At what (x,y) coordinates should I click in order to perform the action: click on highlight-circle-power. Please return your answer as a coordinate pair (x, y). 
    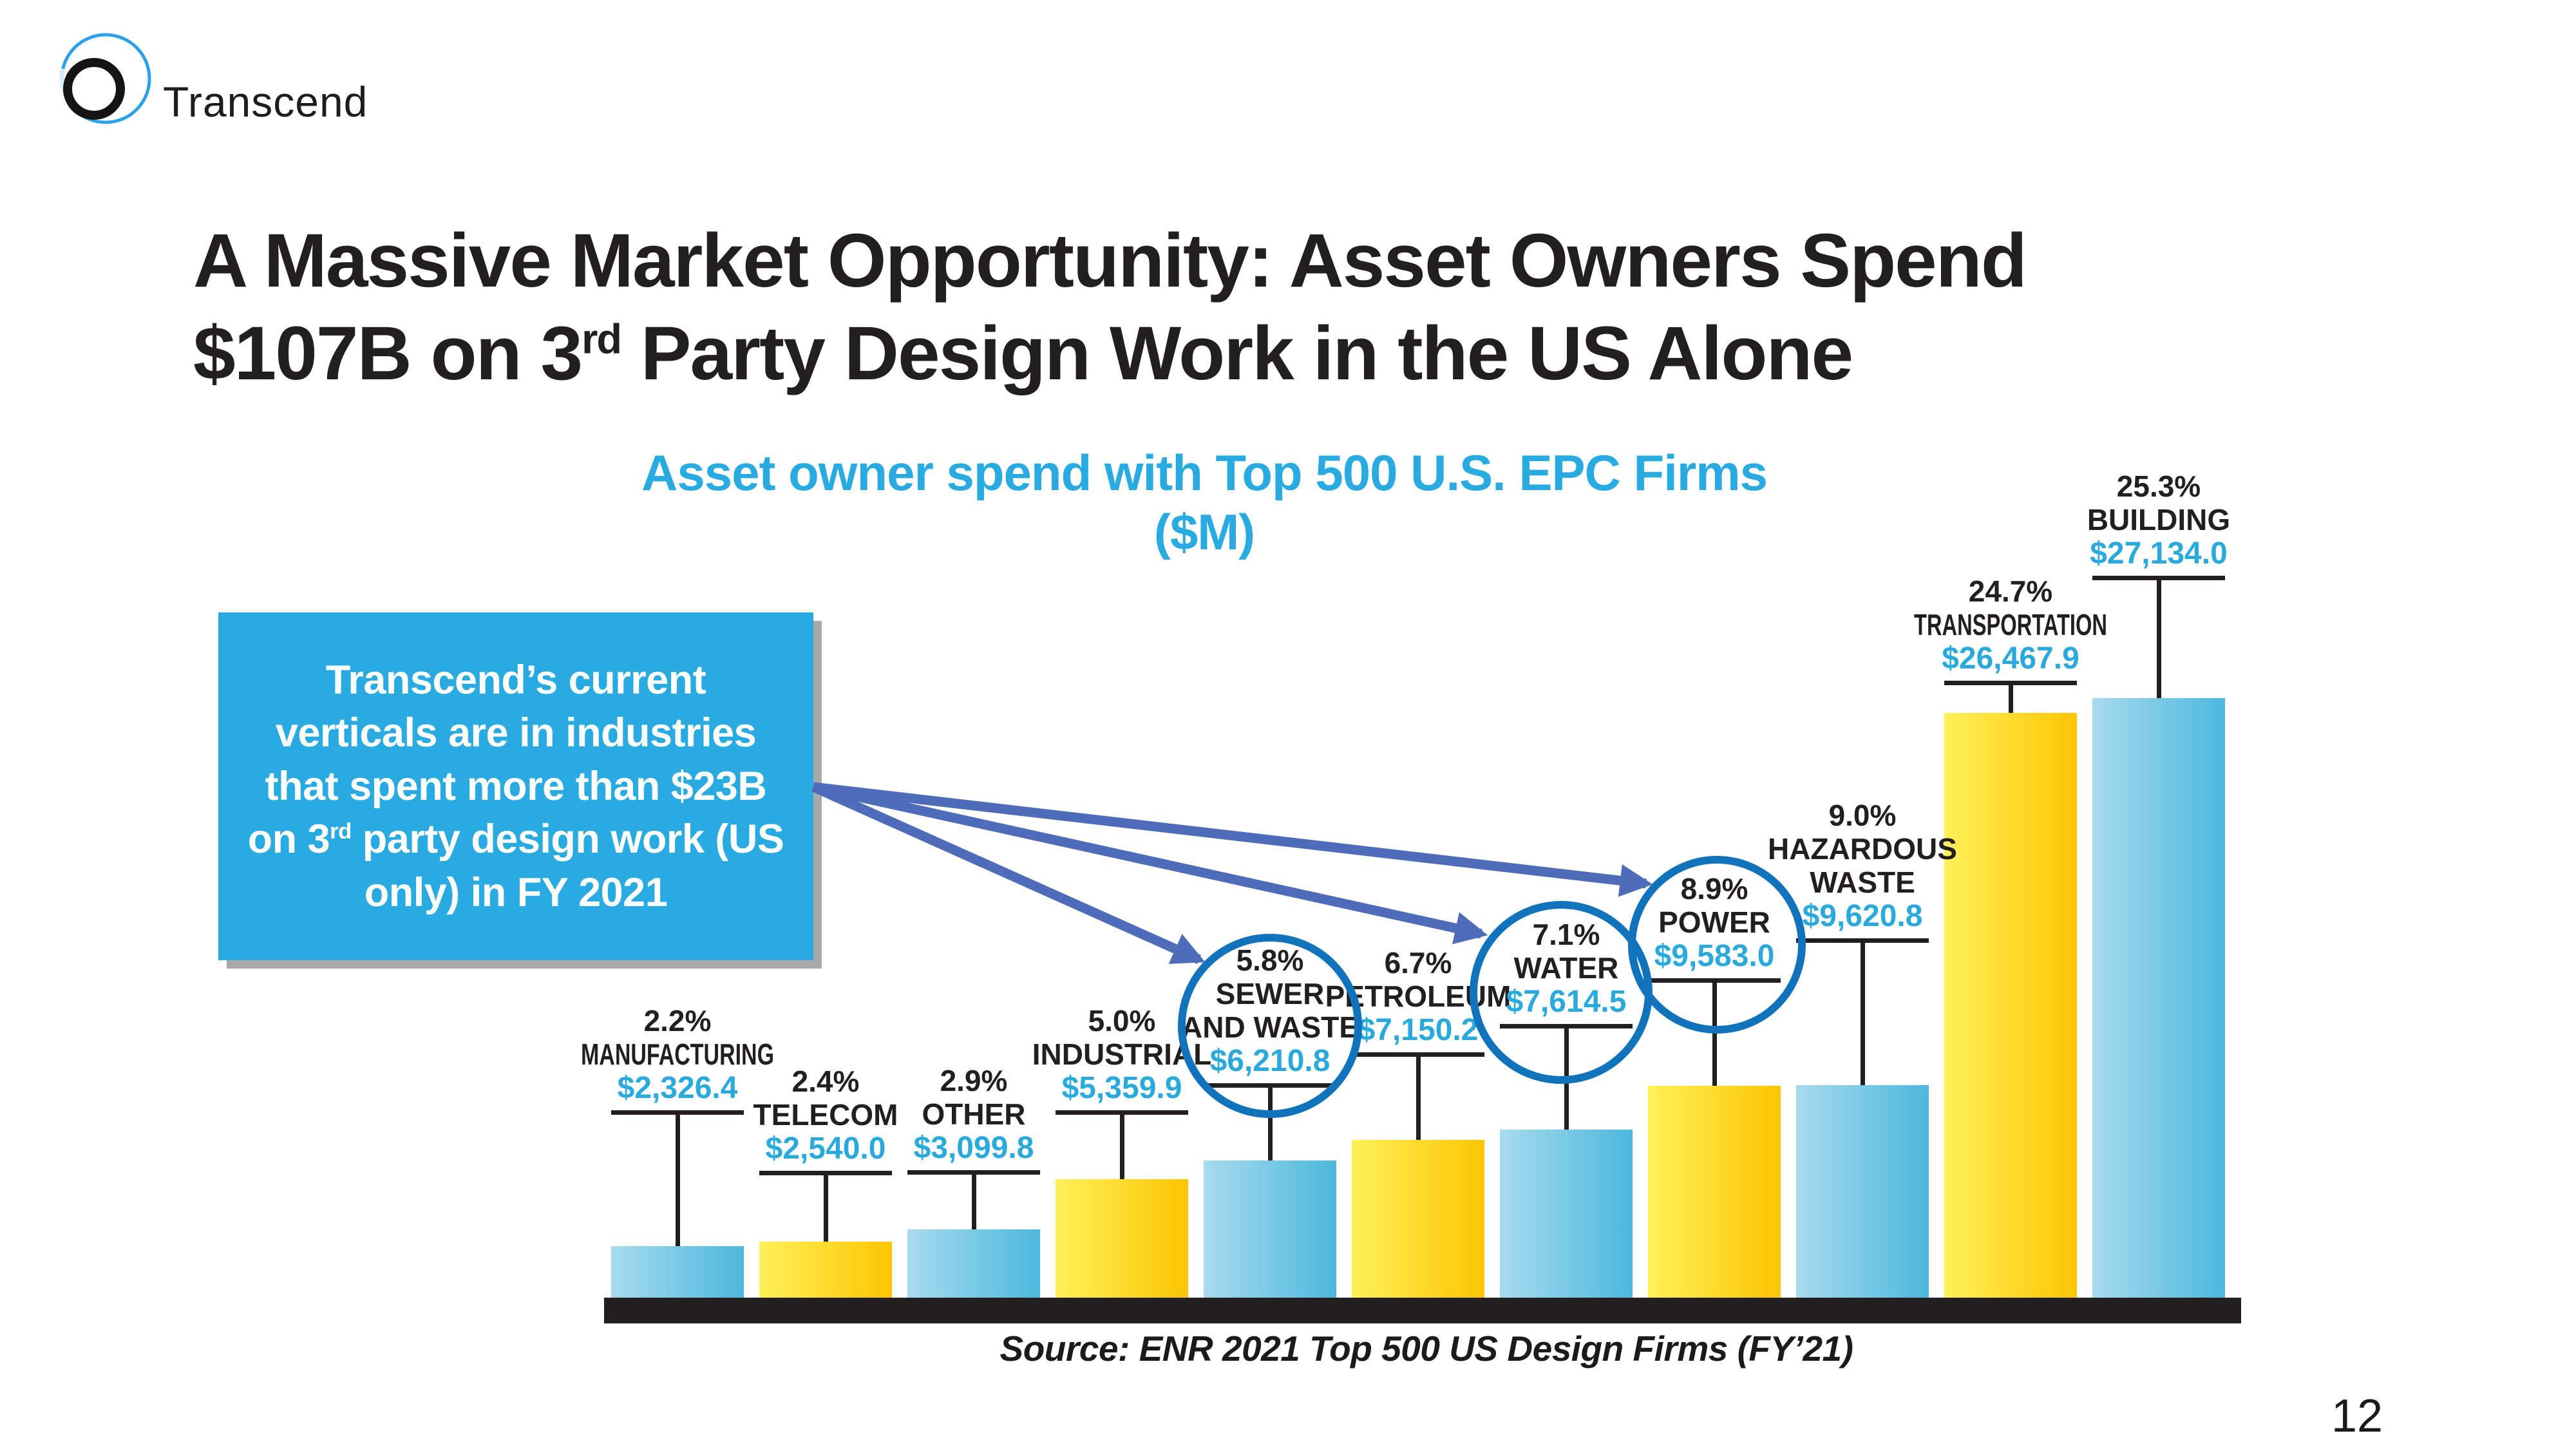
    Looking at the image, I should click on (1717, 945).